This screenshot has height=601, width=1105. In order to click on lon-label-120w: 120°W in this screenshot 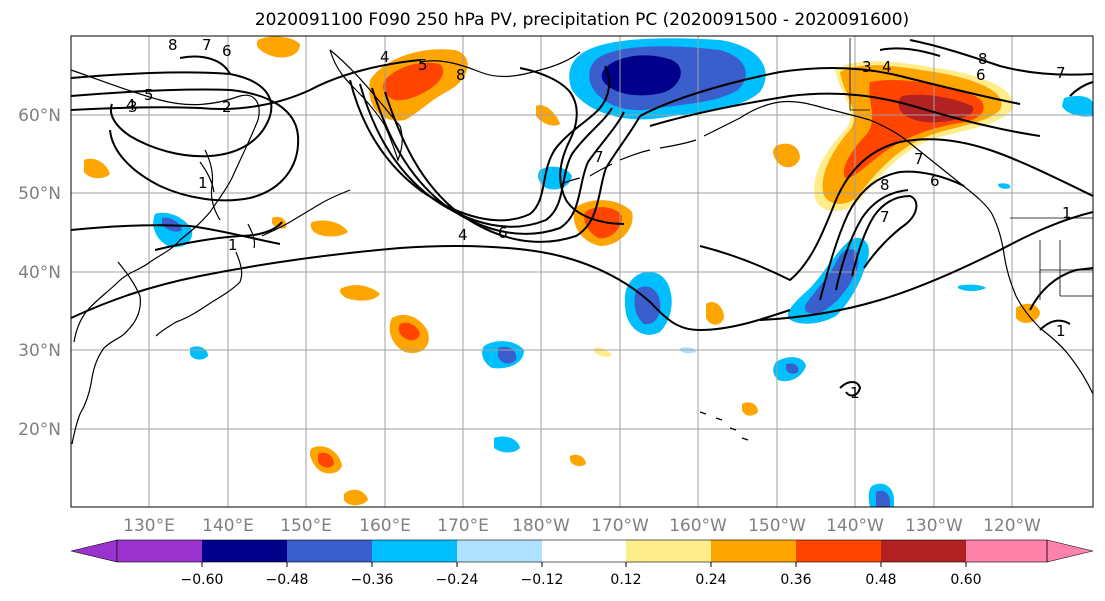, I will do `click(1012, 526)`.